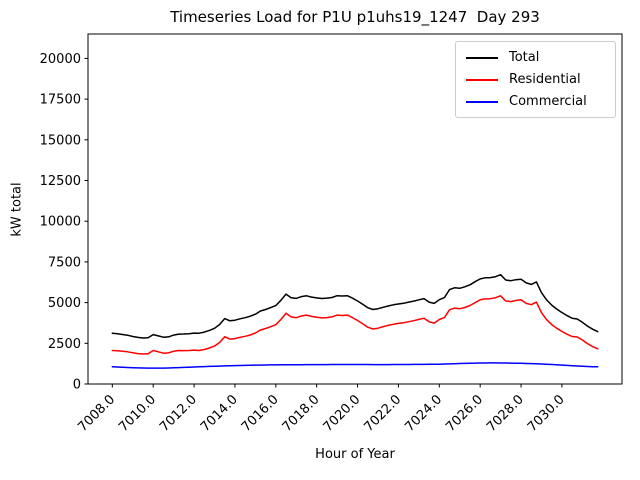  I want to click on y-axis-label: kW total, so click(17, 209).